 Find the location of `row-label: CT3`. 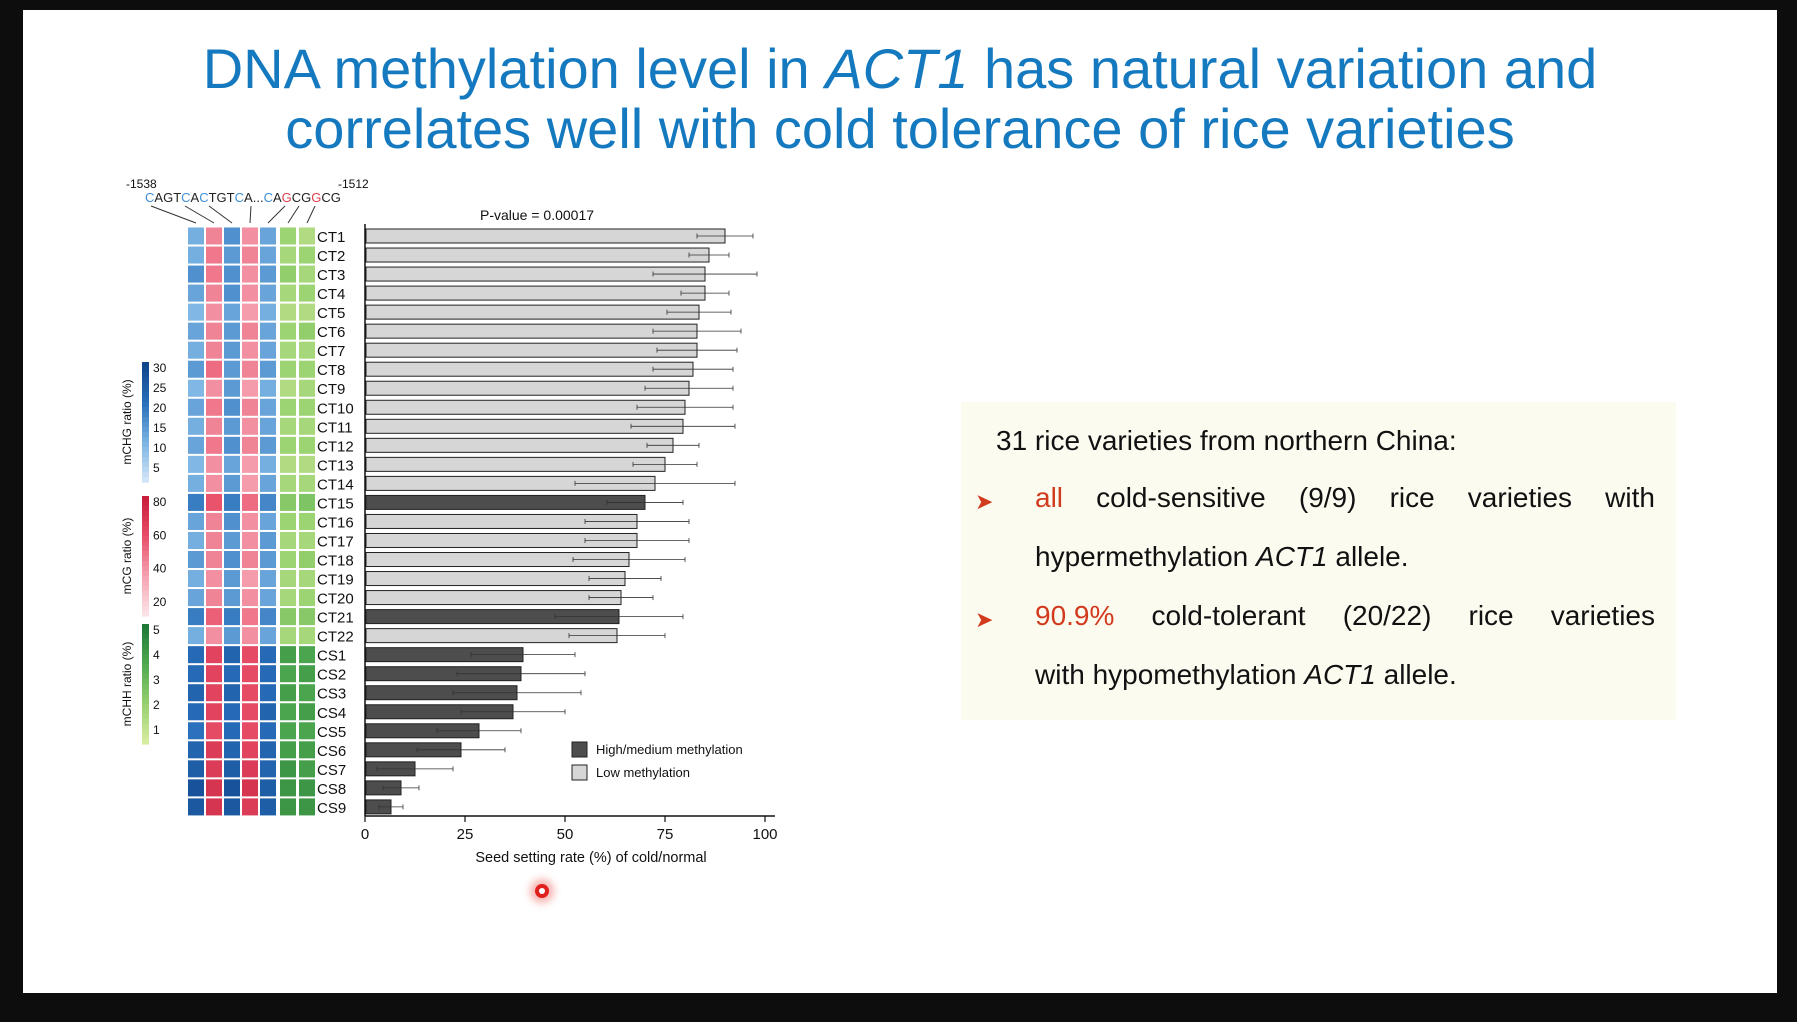

row-label: CT3 is located at coordinates (331, 275).